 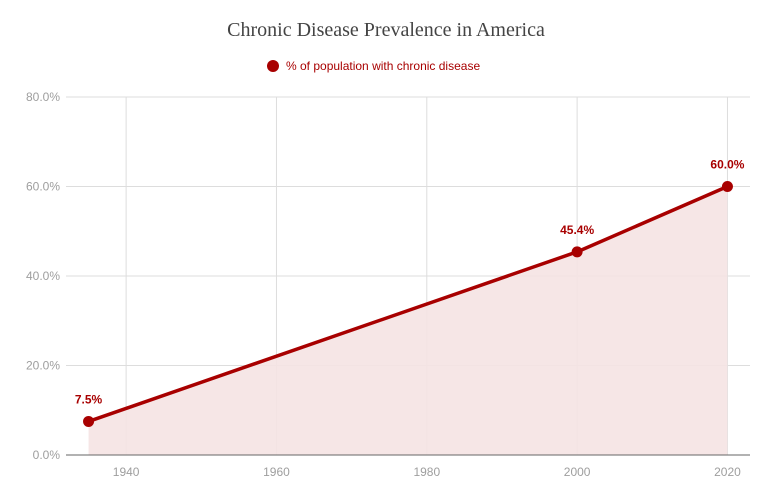 What do you see at coordinates (43, 366) in the screenshot?
I see `y-tick-label: 20.0%` at bounding box center [43, 366].